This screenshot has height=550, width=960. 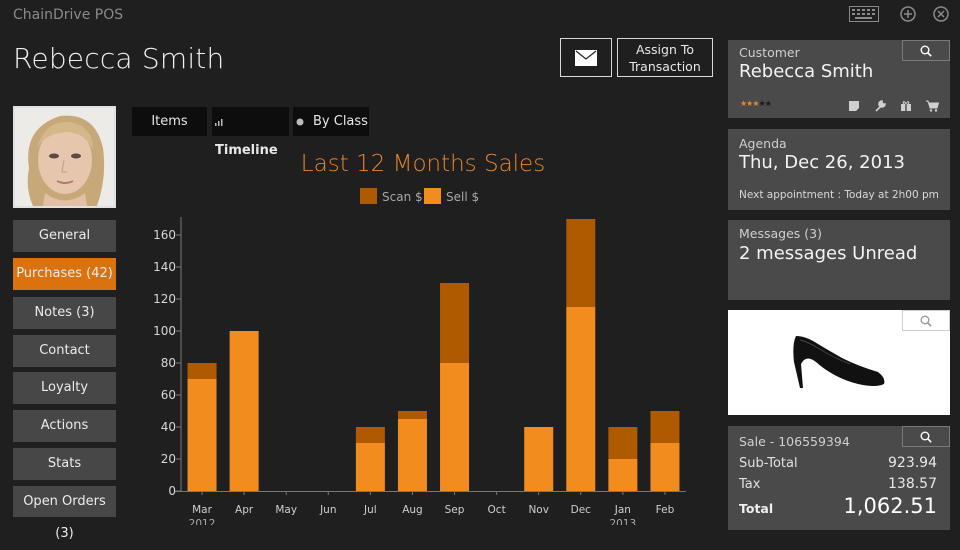 What do you see at coordinates (538, 510) in the screenshot?
I see `x-tick-label-nov: Nov` at bounding box center [538, 510].